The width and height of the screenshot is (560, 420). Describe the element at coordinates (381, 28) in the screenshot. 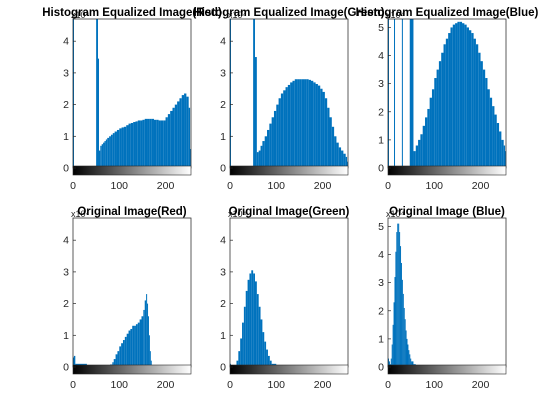

I see `y-tick-label: 5` at that location.